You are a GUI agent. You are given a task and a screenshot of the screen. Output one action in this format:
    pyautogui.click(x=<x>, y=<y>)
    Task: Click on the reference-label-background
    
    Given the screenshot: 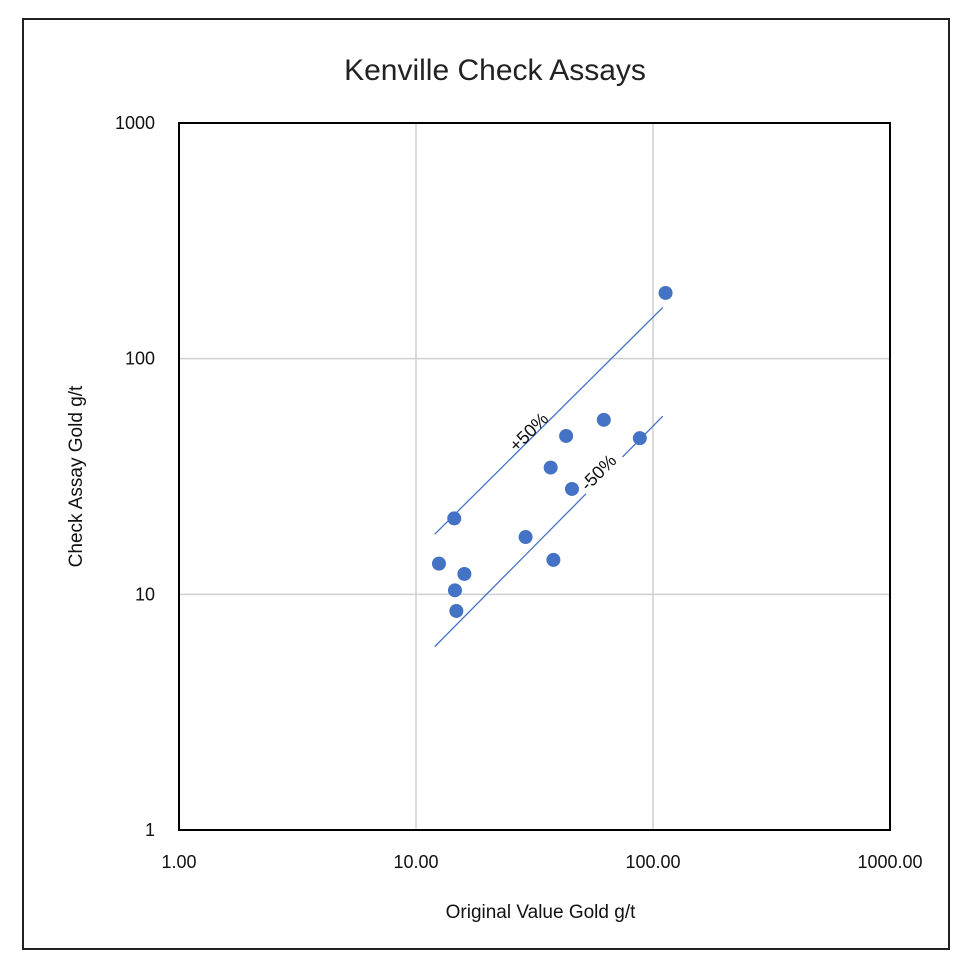 What is the action you would take?
    pyautogui.click(x=601, y=472)
    